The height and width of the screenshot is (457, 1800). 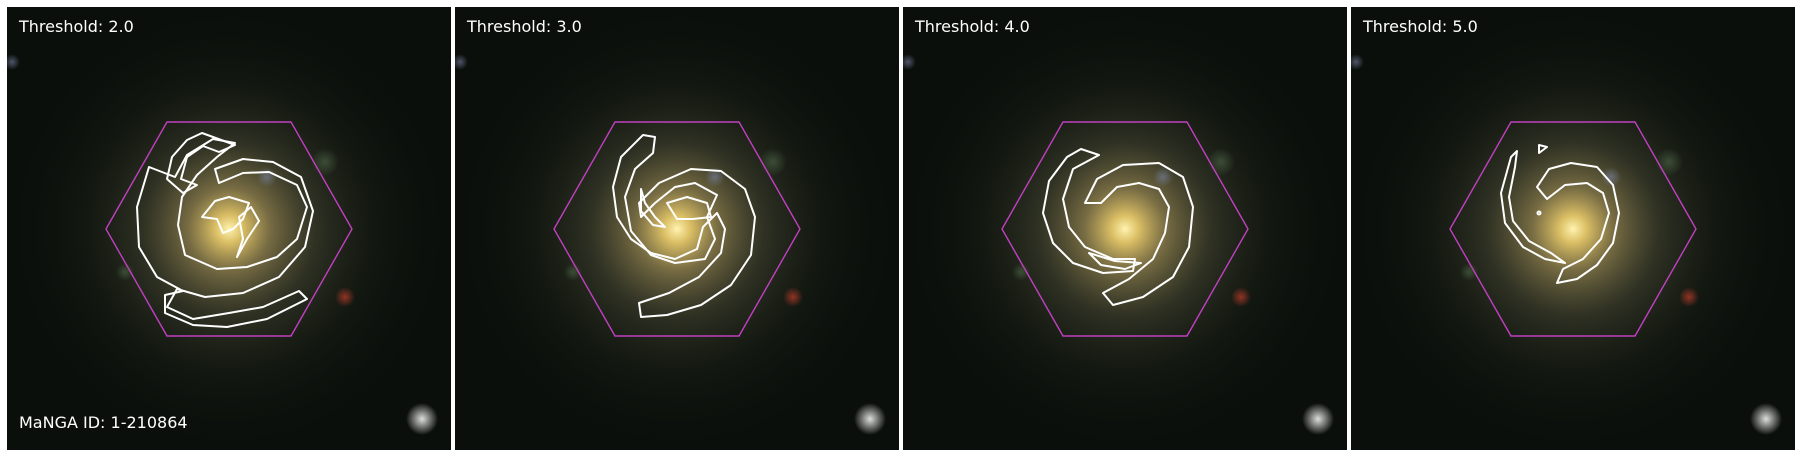 What do you see at coordinates (524, 26) in the screenshot?
I see `threshold-label: Threshold: 3.0` at bounding box center [524, 26].